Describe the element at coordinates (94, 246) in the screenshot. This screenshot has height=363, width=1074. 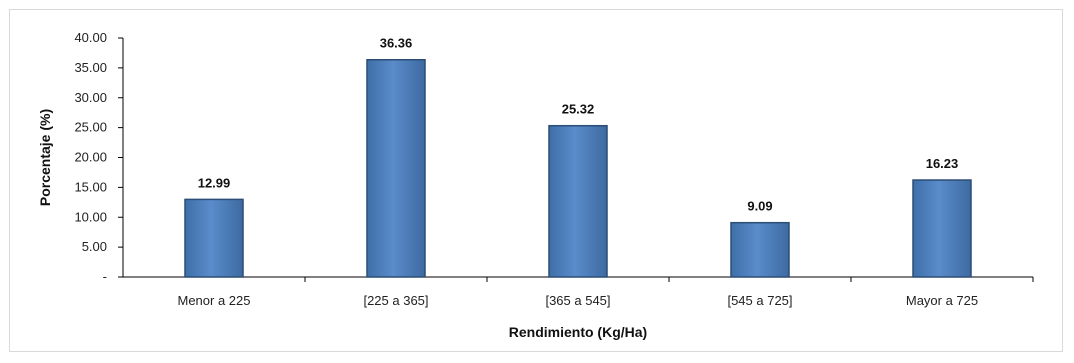
I see `y-tick-label: 5.00` at that location.